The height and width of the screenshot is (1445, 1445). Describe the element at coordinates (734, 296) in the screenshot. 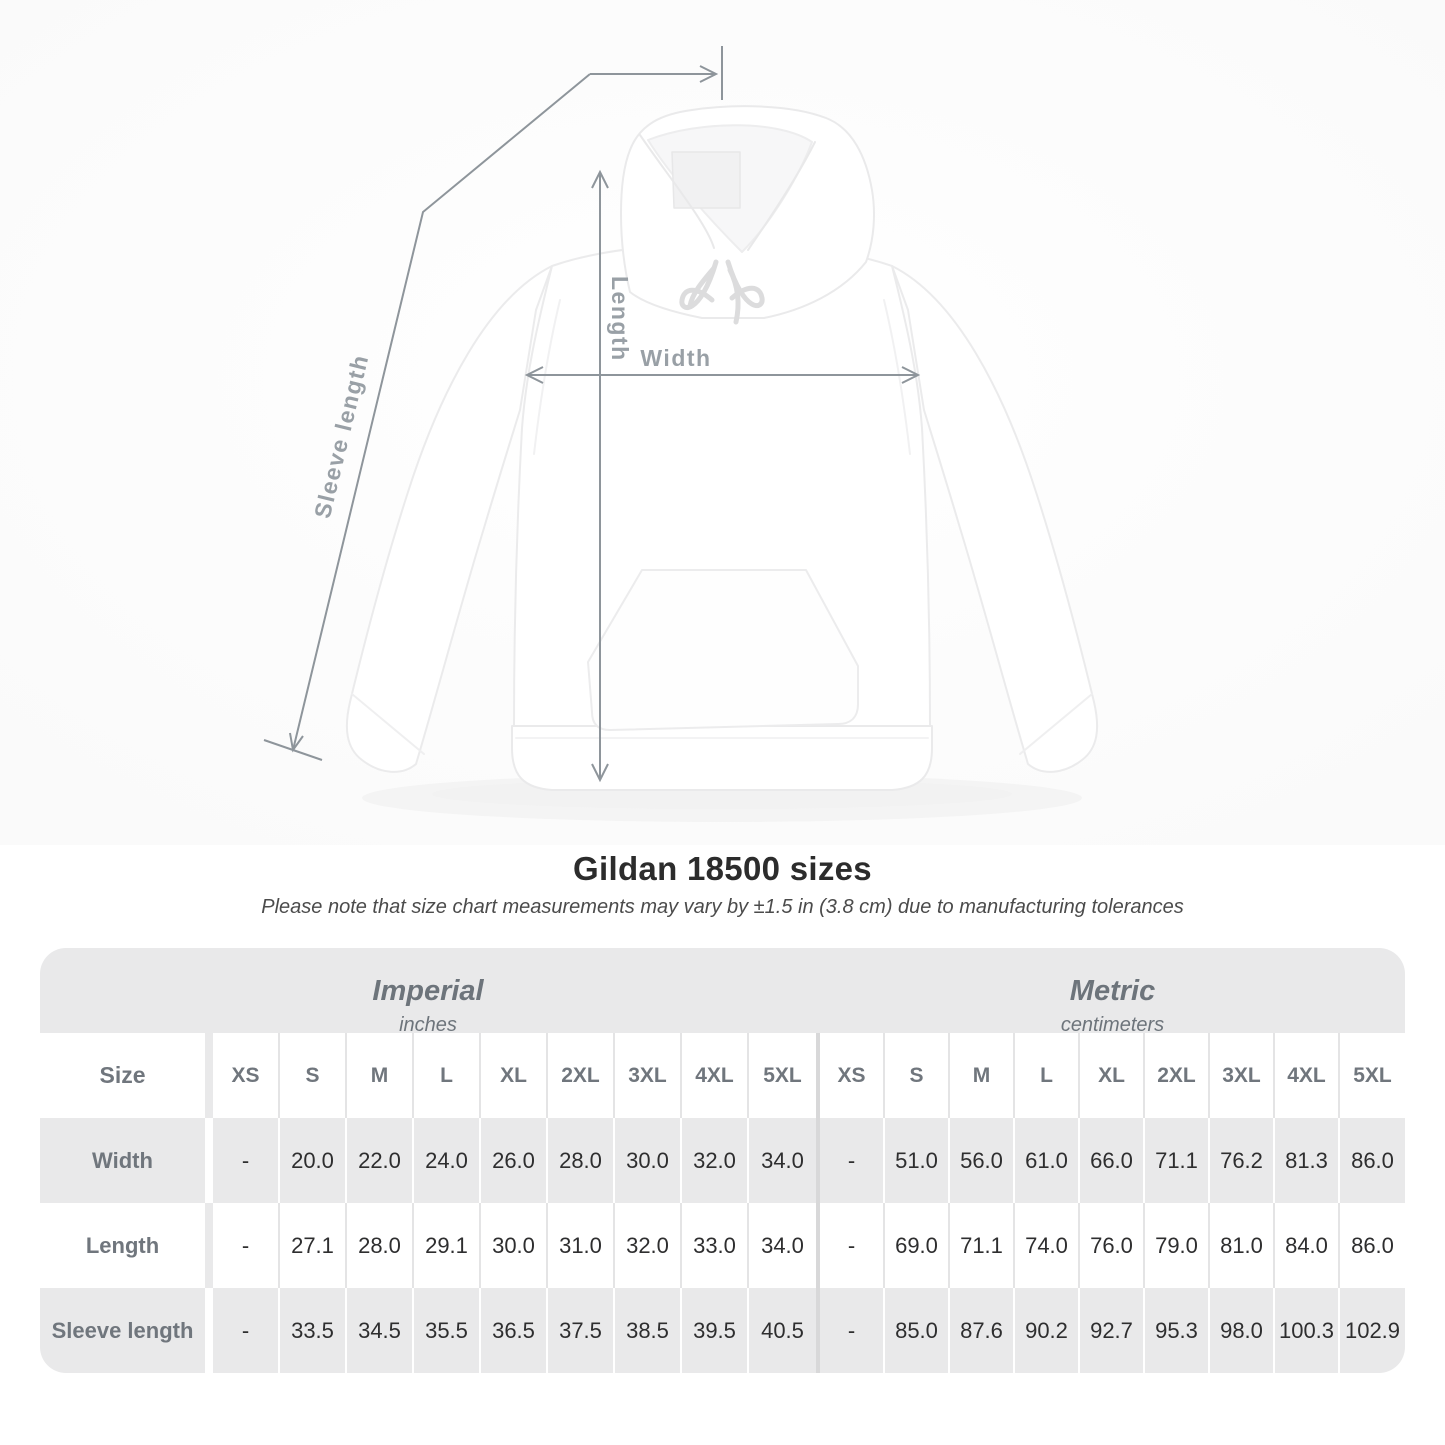

I see `right-string` at that location.